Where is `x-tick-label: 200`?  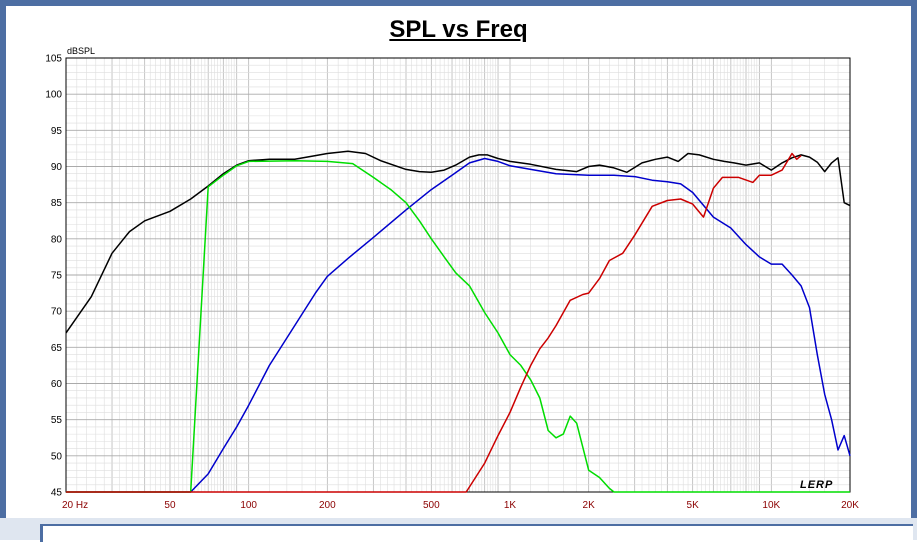
x-tick-label: 200 is located at coordinates (327, 505).